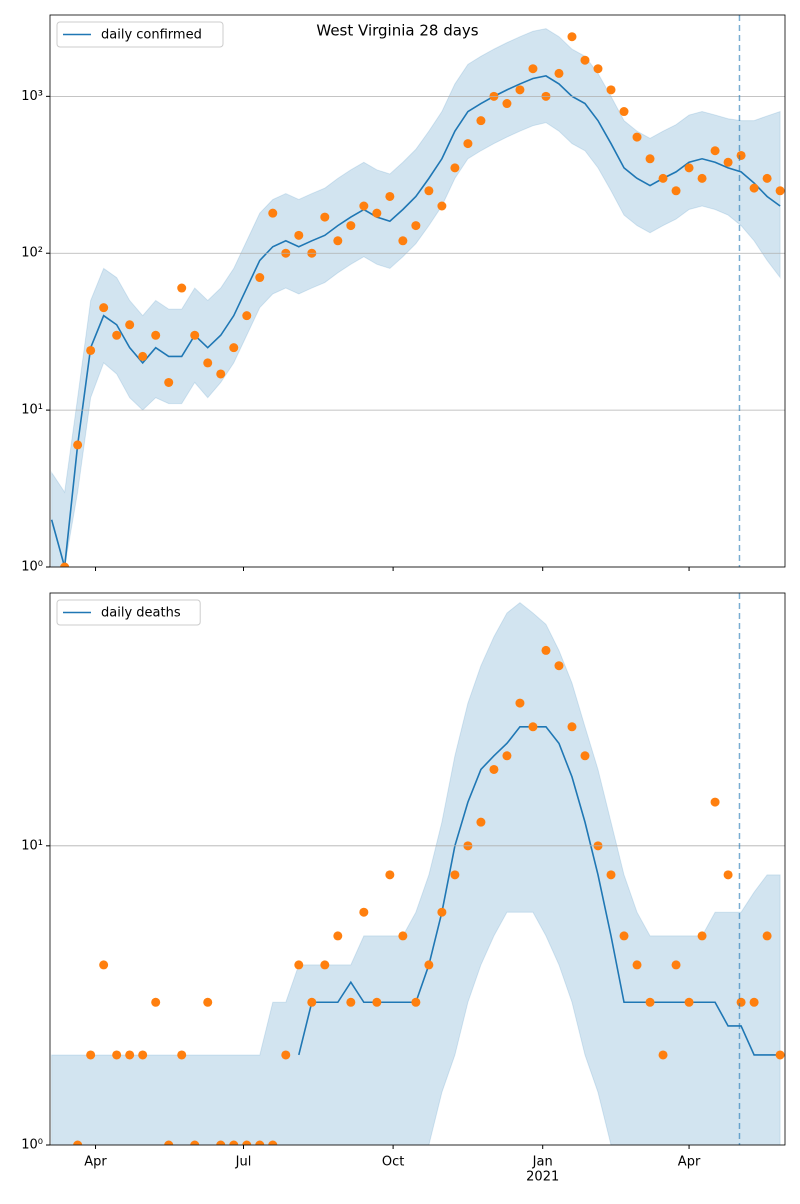 The height and width of the screenshot is (1204, 800). What do you see at coordinates (542, 1162) in the screenshot?
I see `x-tick-label: Jan` at bounding box center [542, 1162].